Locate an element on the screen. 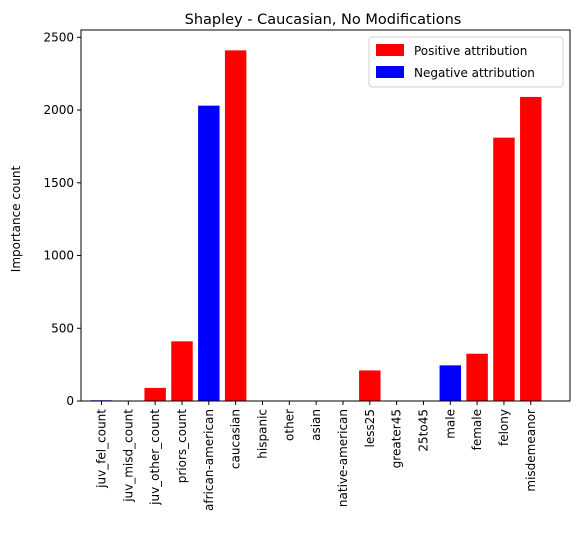 This screenshot has height=540, width=580. bar-less25 is located at coordinates (370, 385).